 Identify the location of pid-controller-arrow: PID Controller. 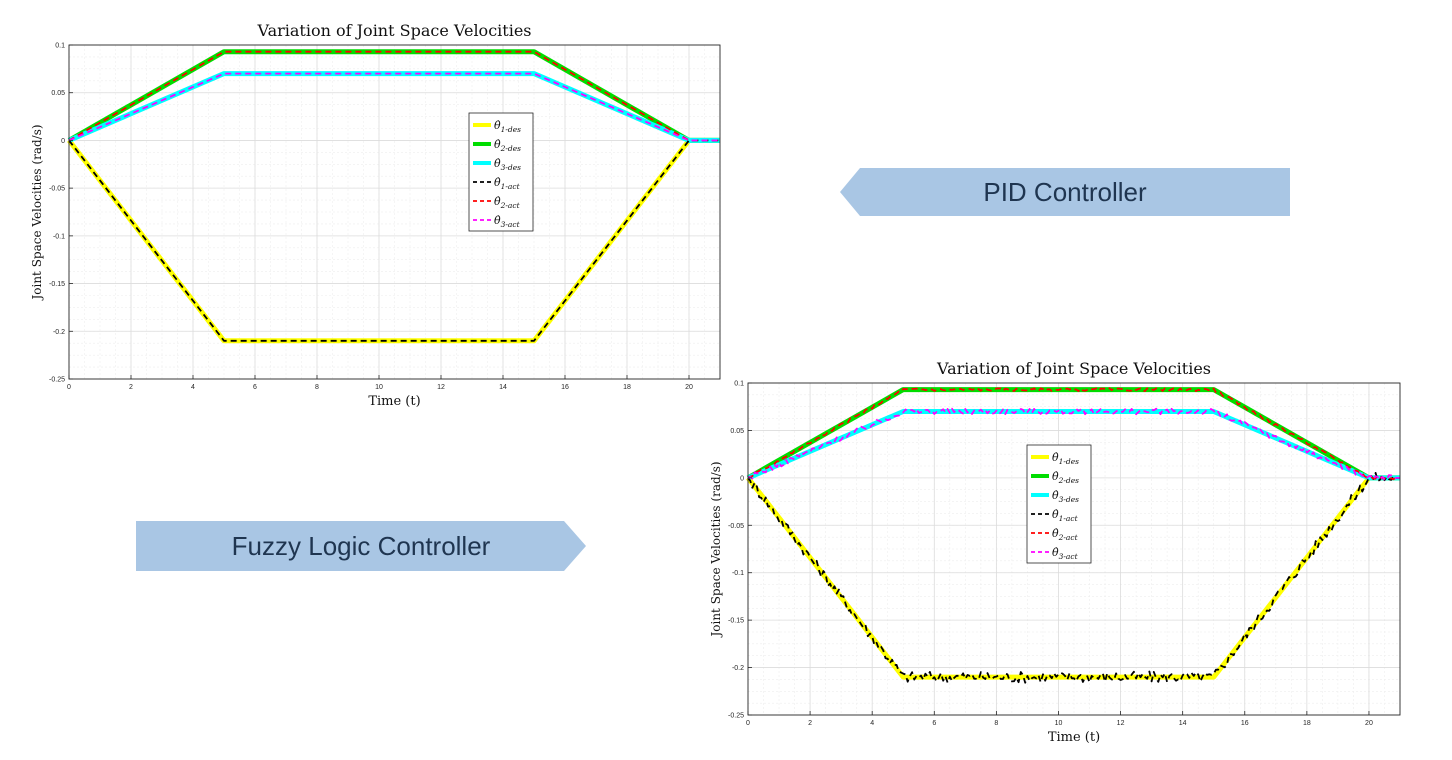
(1065, 192).